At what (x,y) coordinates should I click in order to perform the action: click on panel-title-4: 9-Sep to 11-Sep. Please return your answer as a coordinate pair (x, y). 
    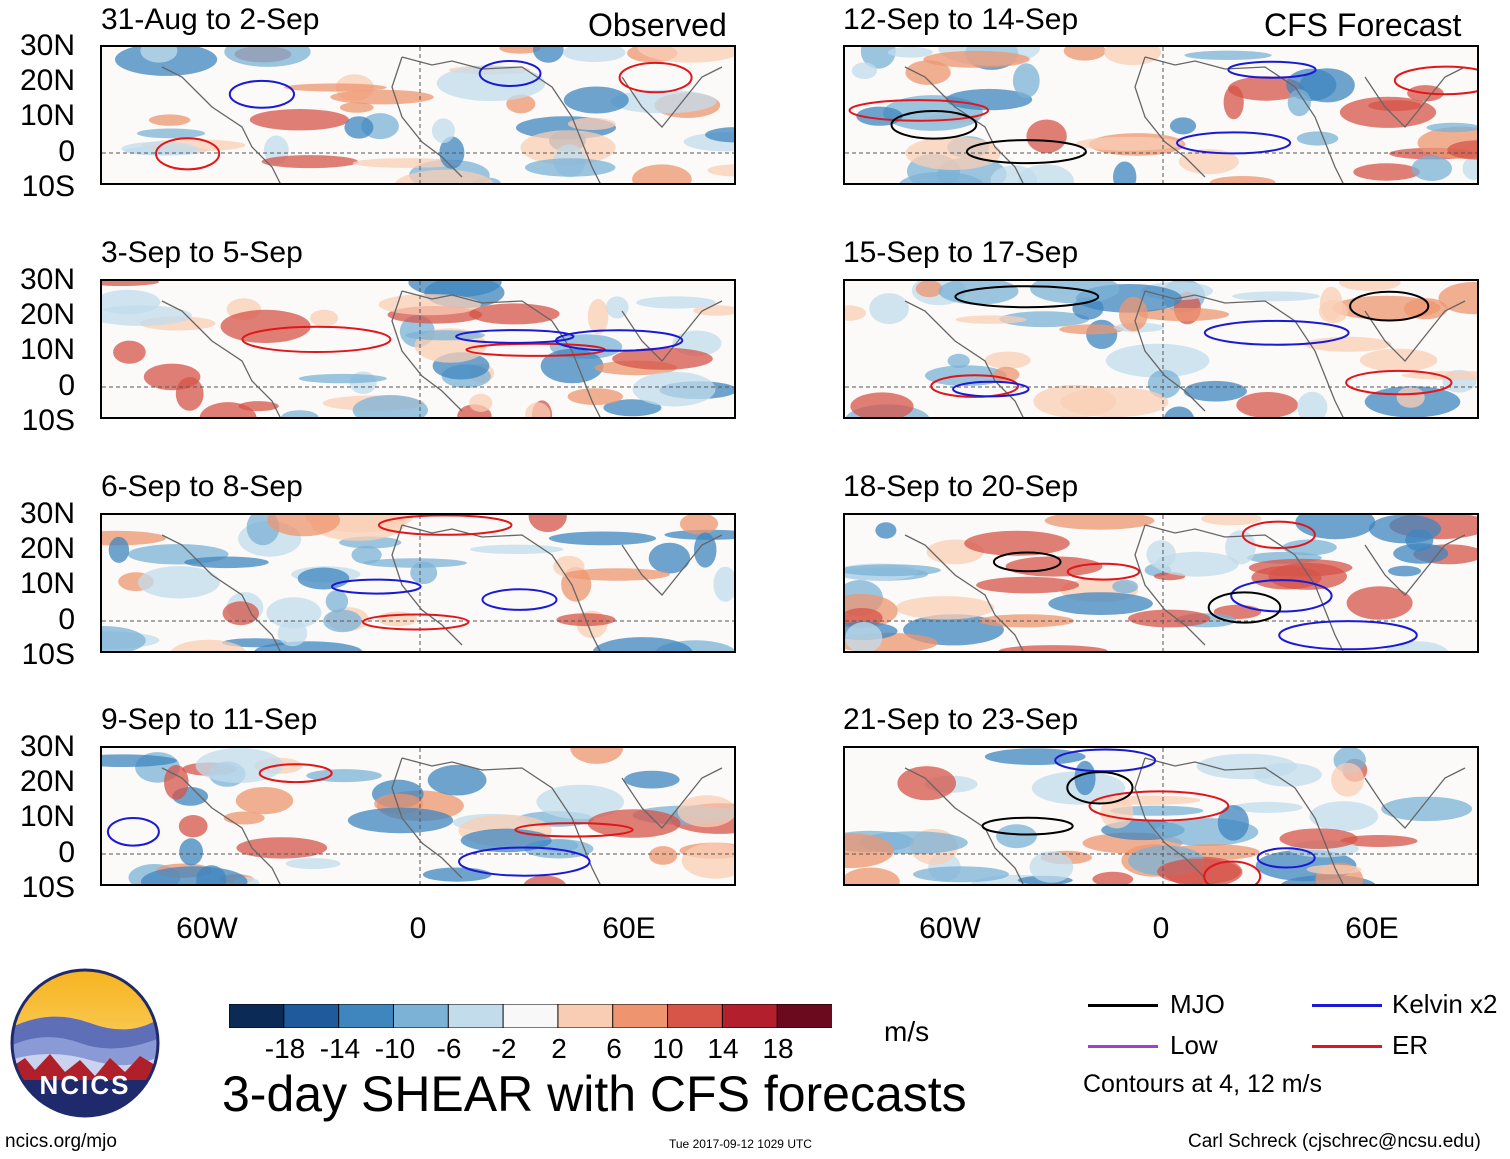
    Looking at the image, I should click on (209, 719).